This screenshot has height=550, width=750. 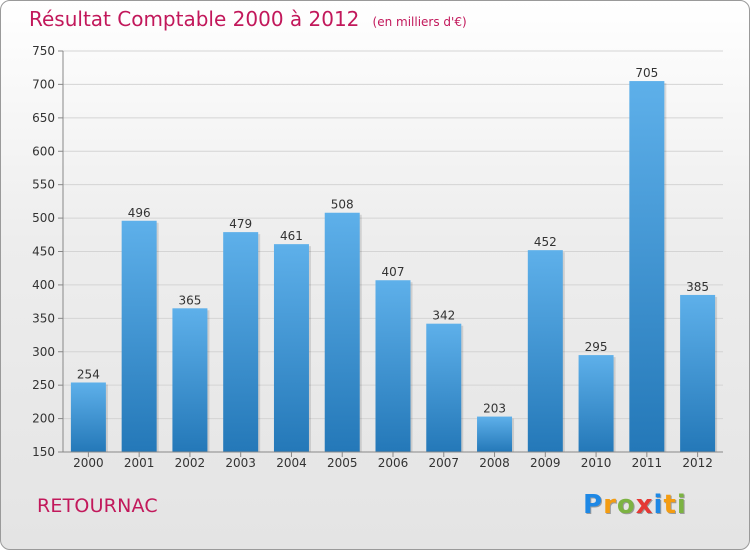 What do you see at coordinates (644, 505) in the screenshot?
I see `logo-letter: x` at bounding box center [644, 505].